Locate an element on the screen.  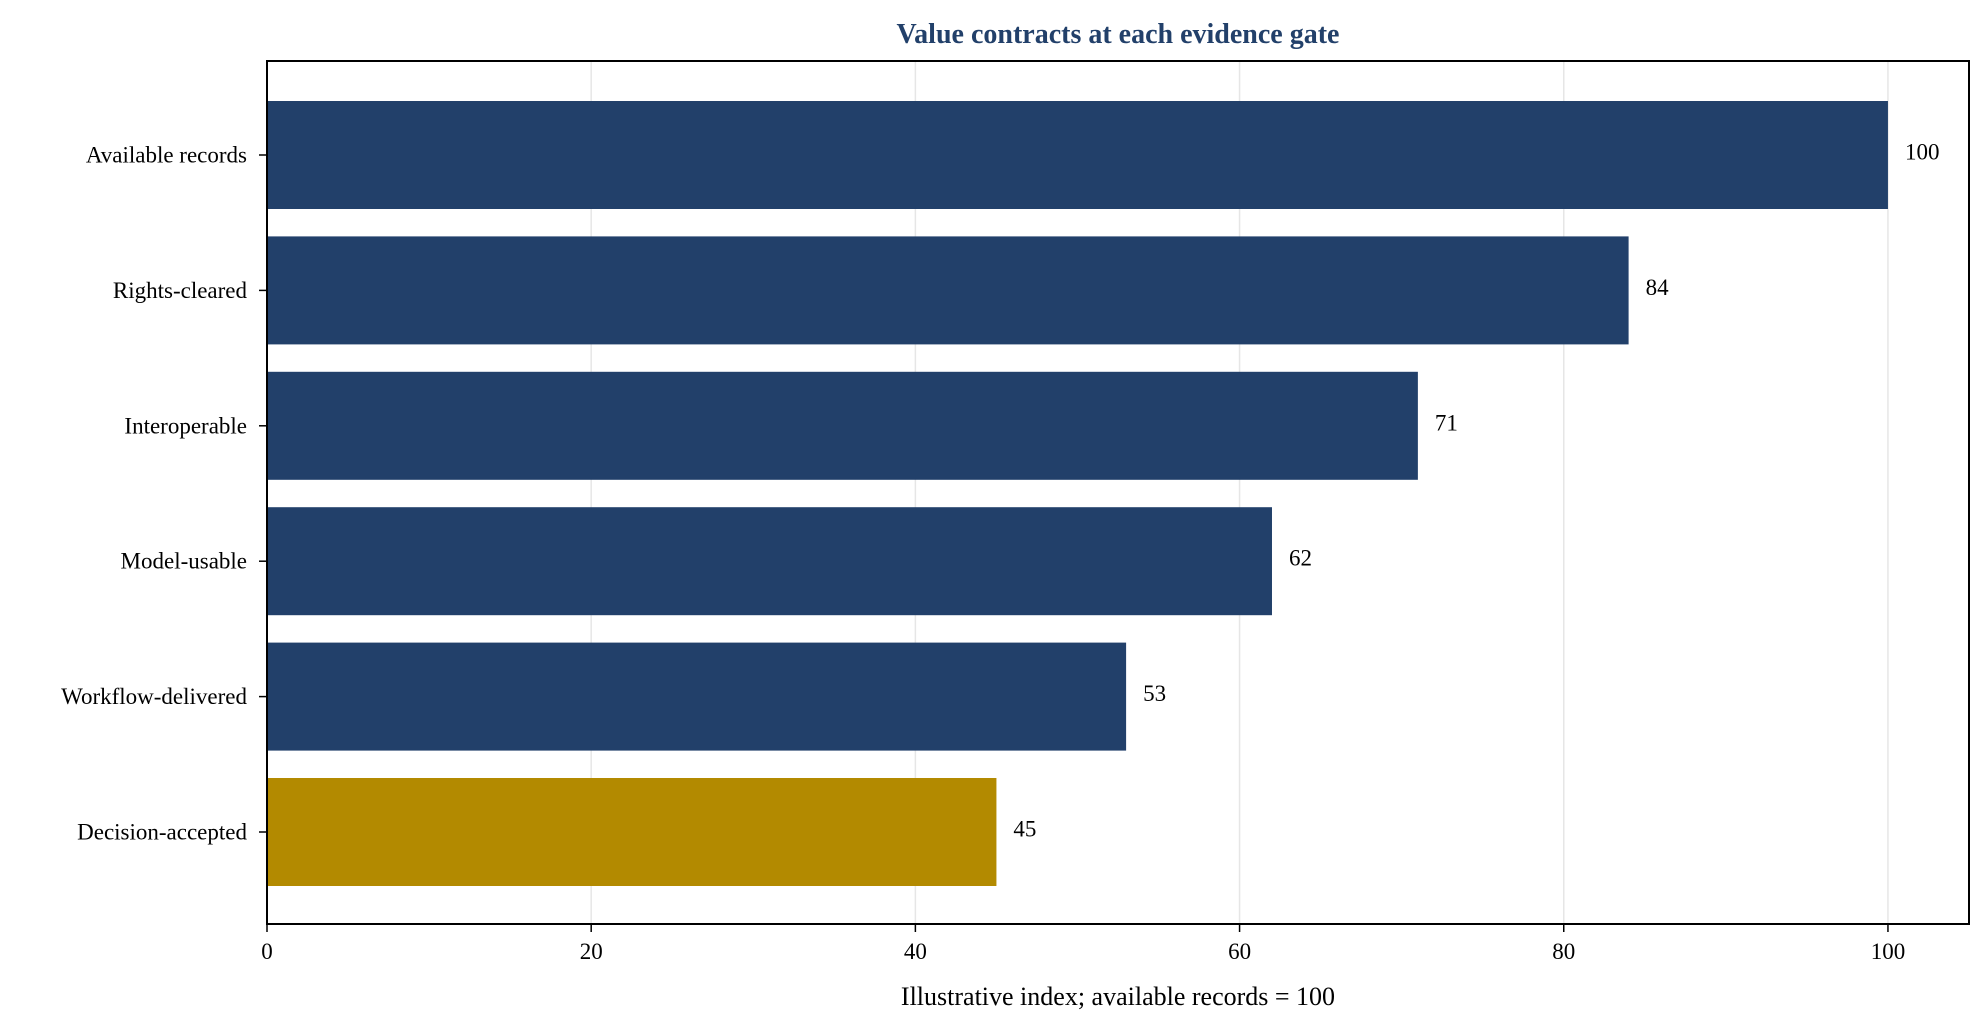
x-tick-label: 0 is located at coordinates (267, 951).